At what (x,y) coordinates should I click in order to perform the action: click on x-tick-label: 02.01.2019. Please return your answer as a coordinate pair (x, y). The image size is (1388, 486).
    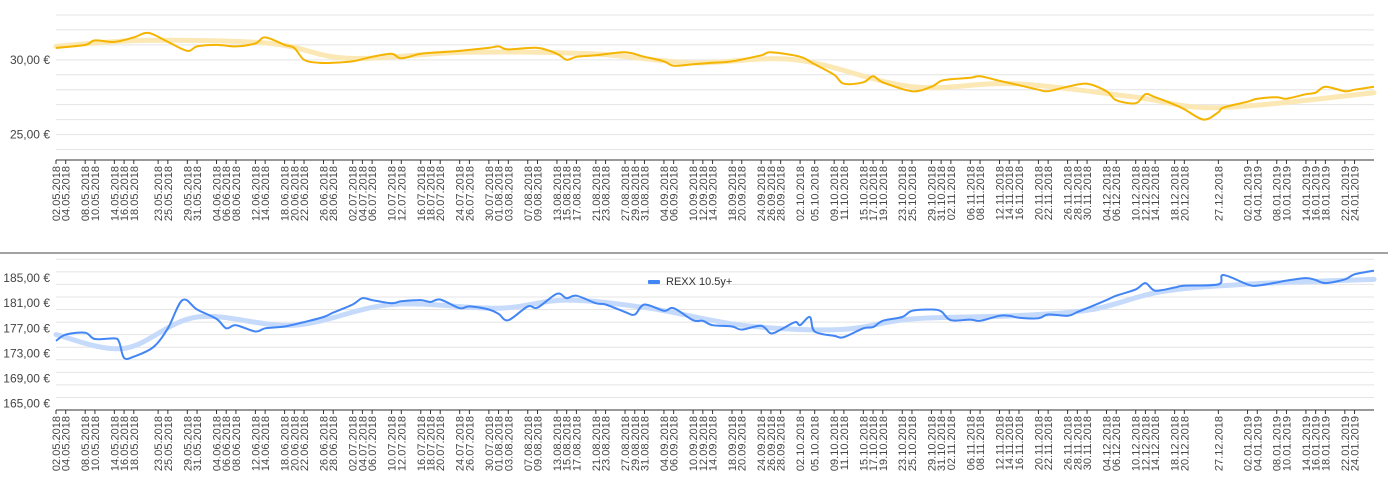
    Looking at the image, I should click on (1249, 193).